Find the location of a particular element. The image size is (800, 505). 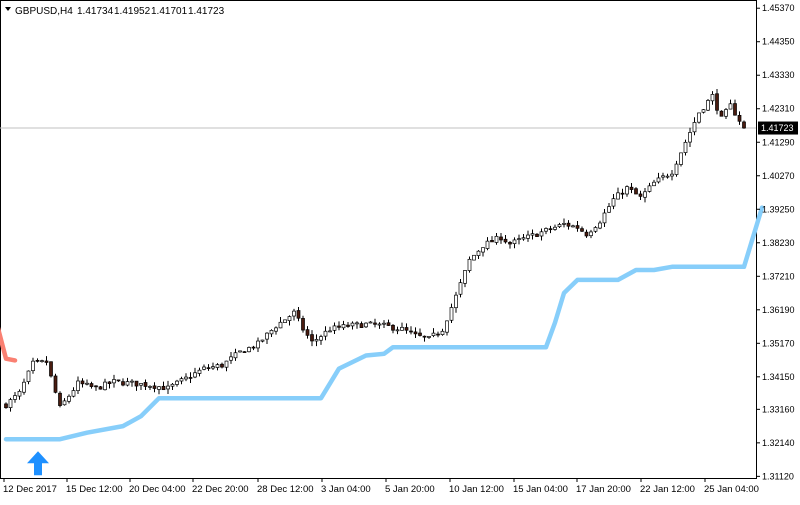

x-tick-label: 20 Dec 04:00 is located at coordinates (157, 489).